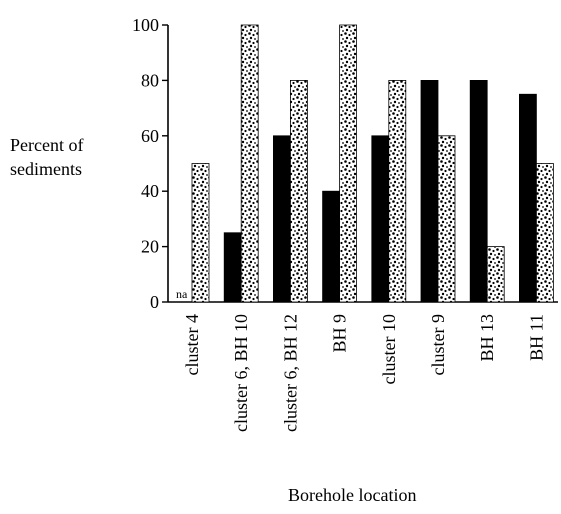 The height and width of the screenshot is (514, 561). What do you see at coordinates (389, 349) in the screenshot?
I see `category-label: cluster 10` at bounding box center [389, 349].